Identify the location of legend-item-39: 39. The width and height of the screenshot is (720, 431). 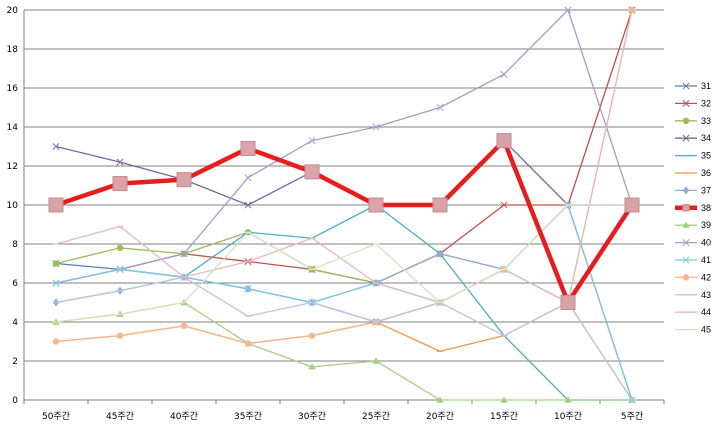
(693, 225).